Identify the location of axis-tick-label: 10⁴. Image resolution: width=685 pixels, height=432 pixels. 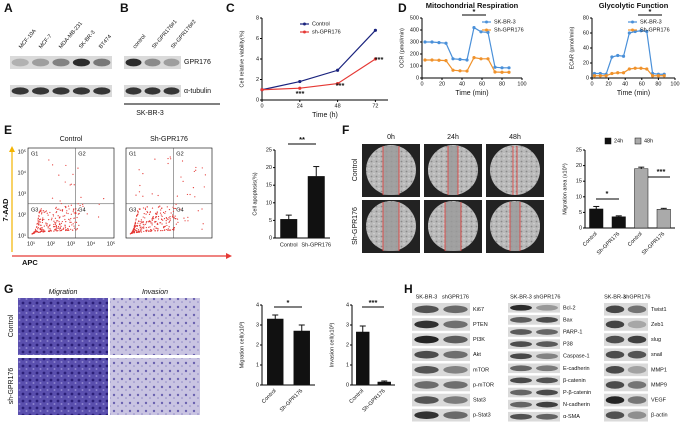
(22, 172).